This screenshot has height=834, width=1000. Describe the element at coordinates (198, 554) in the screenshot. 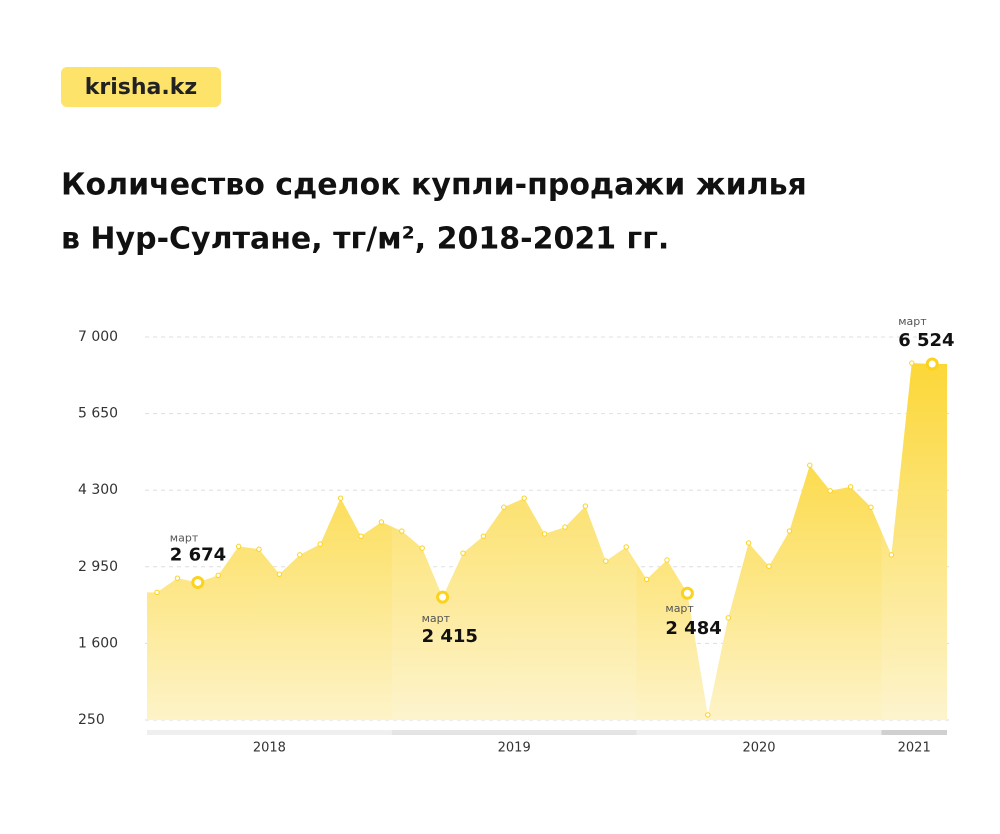

I see `value-label: 2 674` at that location.